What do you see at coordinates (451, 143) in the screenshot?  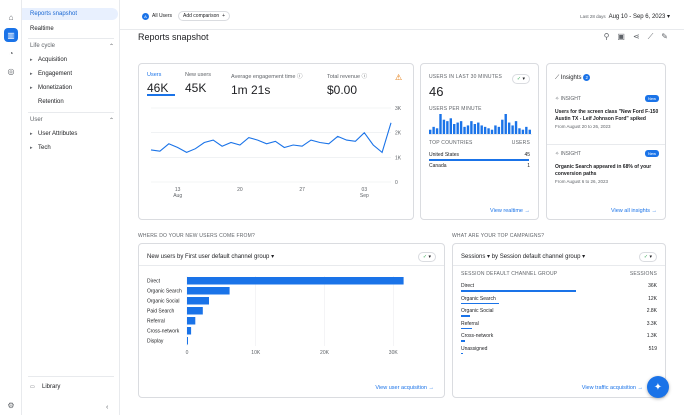 I see `countries-header: TOP COUNTRIES` at bounding box center [451, 143].